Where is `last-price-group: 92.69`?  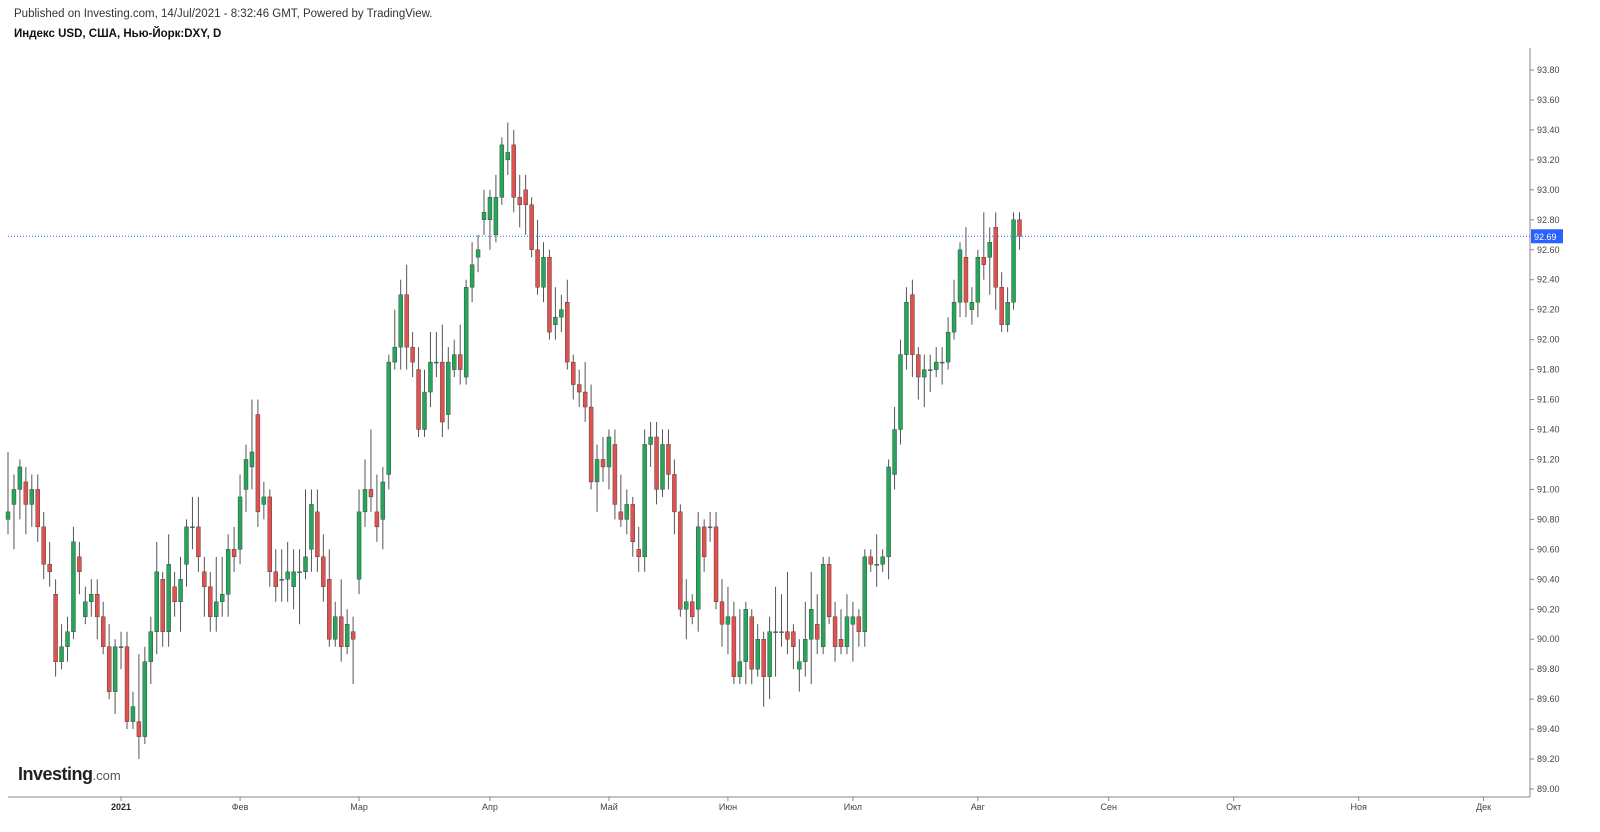
last-price-group: 92.69 is located at coordinates (785, 236).